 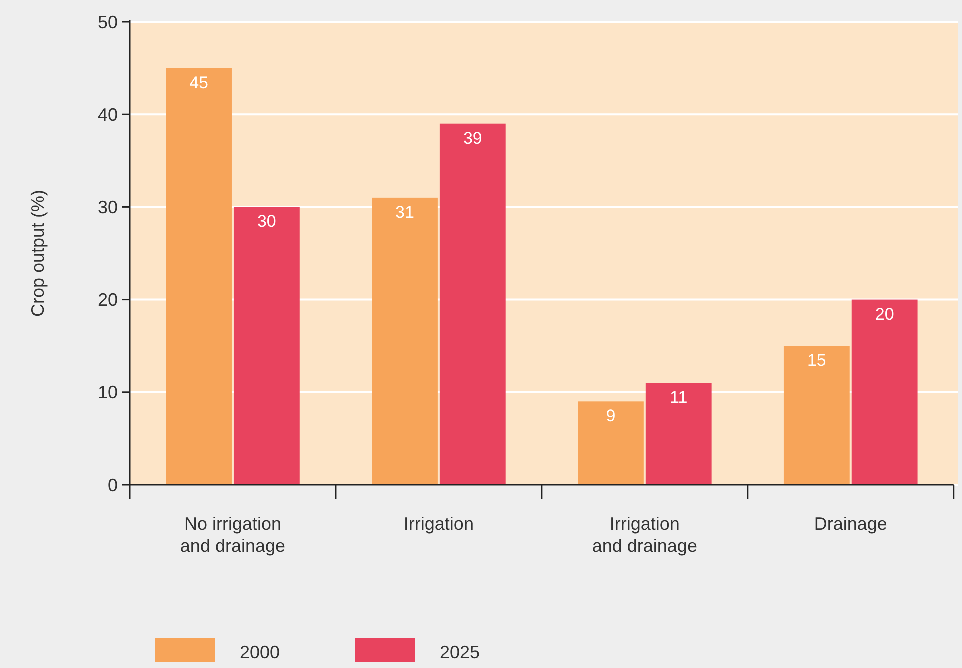 I want to click on x-tick-label: Irrigation, so click(x=439, y=524).